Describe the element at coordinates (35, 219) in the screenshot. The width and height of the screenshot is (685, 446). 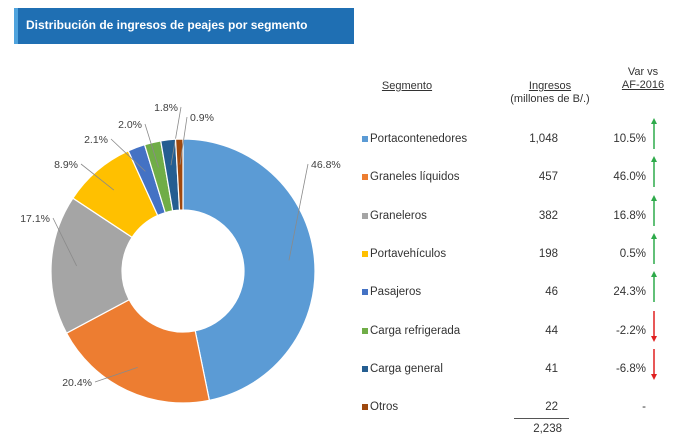
I see `data-label: 17.1%` at that location.